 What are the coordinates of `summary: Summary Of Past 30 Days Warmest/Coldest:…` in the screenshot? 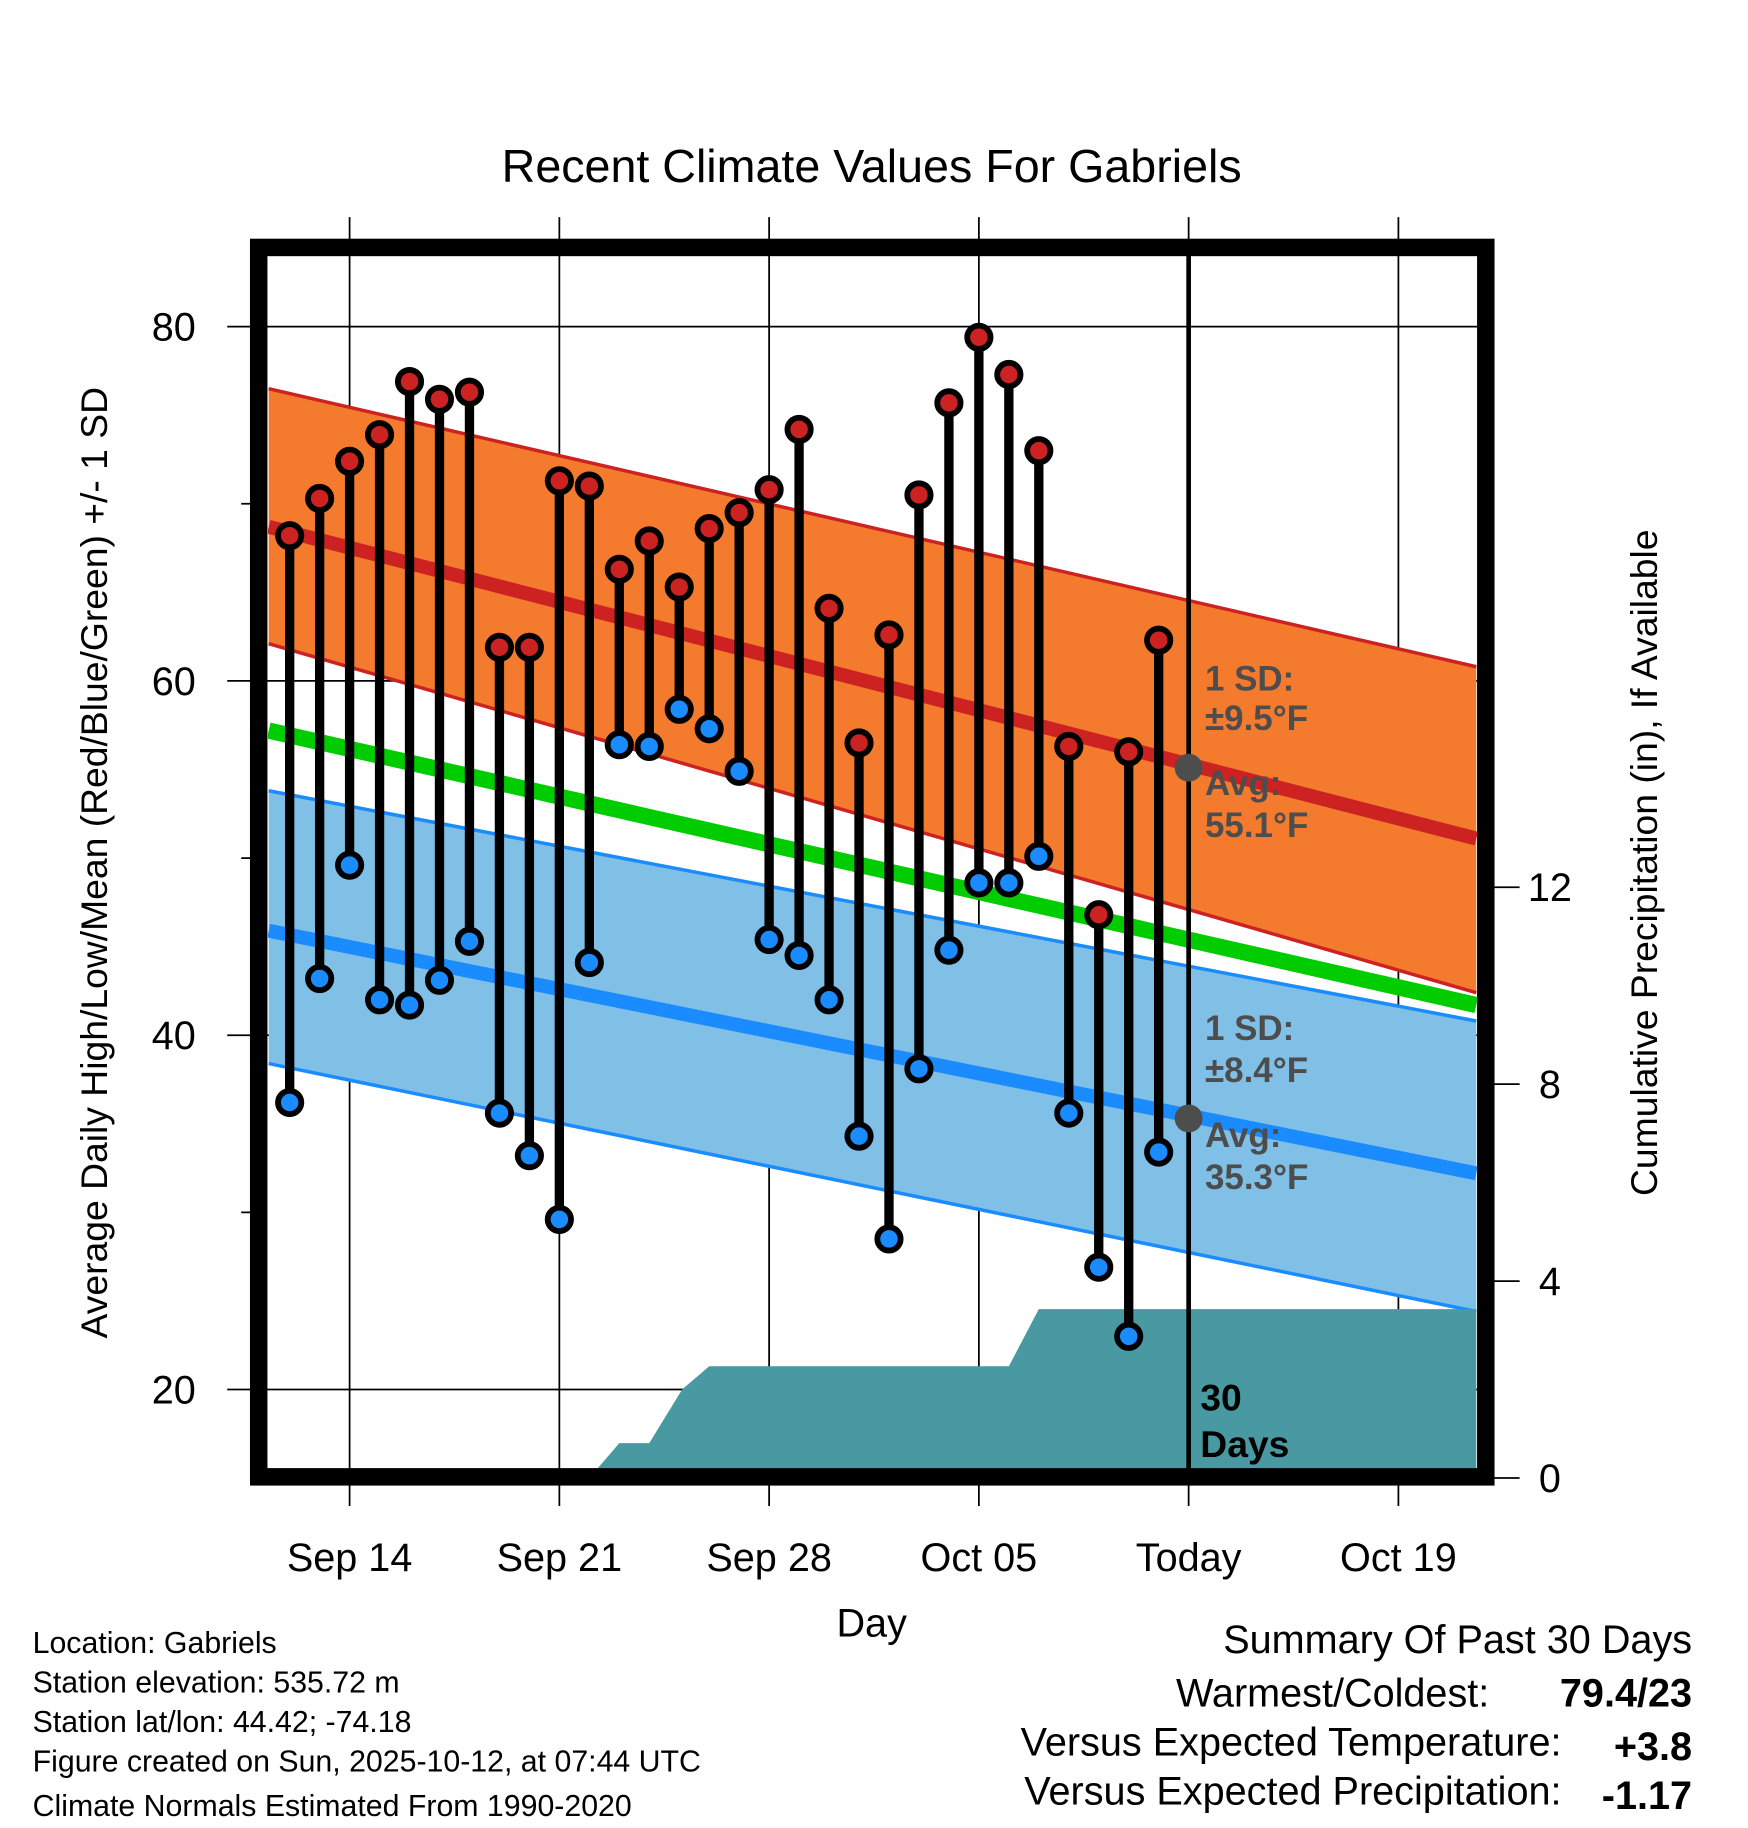 It's located at (1356, 1718).